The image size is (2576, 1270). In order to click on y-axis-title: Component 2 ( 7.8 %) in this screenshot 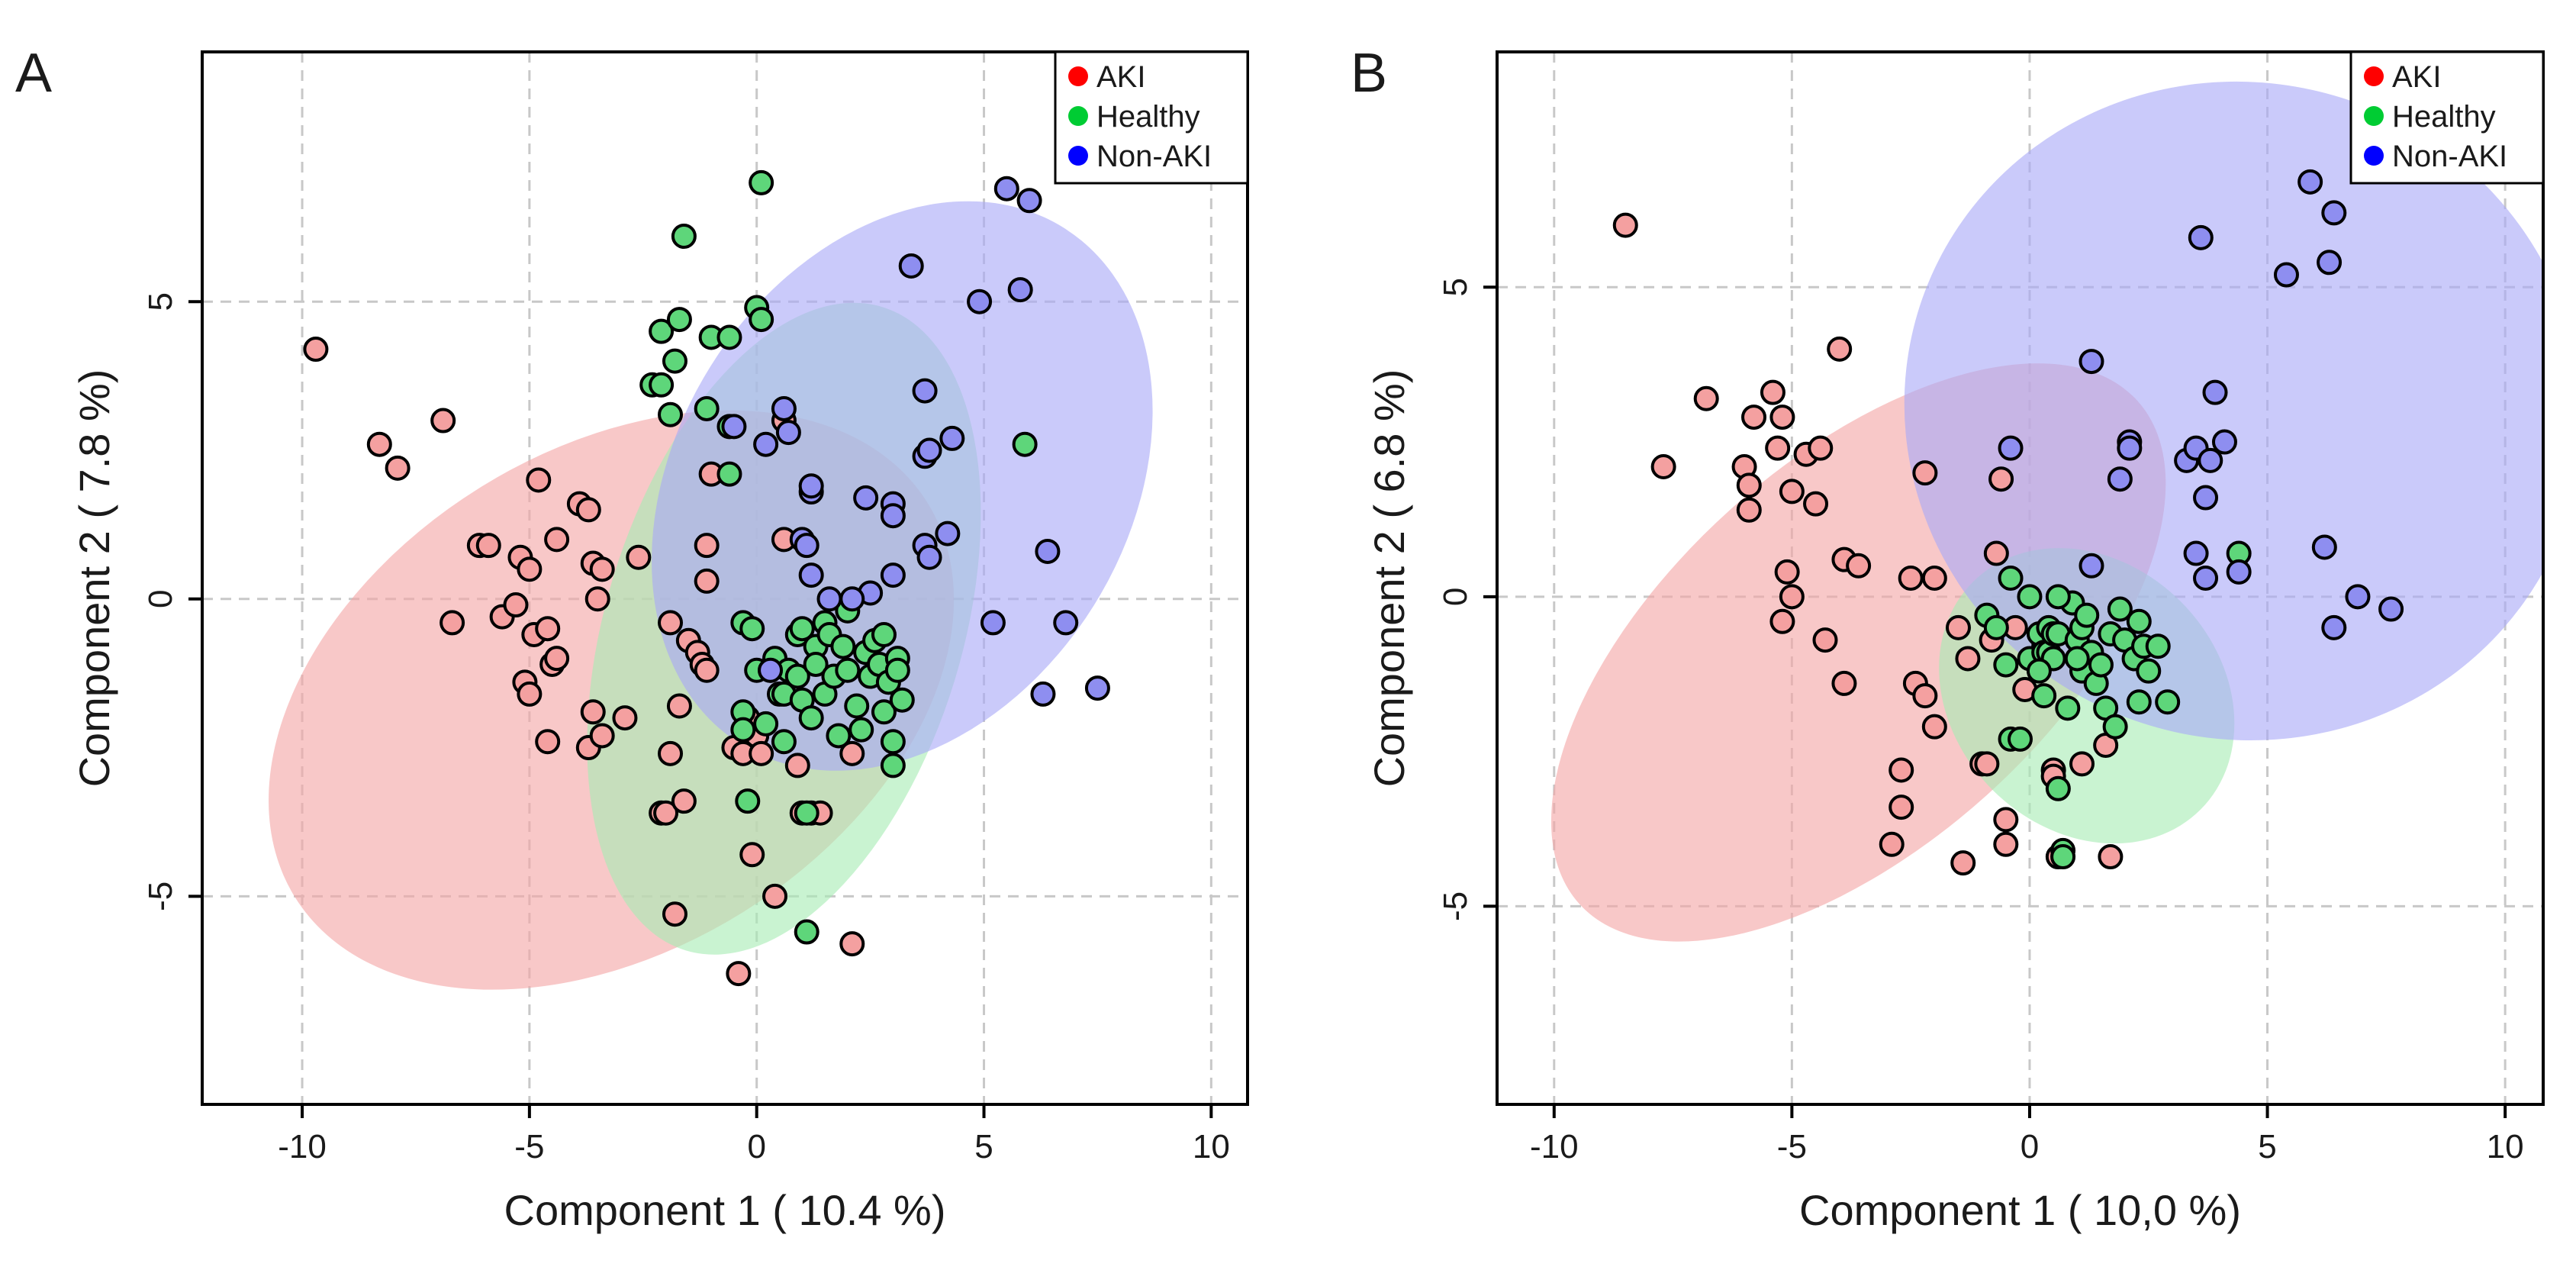, I will do `click(94, 578)`.